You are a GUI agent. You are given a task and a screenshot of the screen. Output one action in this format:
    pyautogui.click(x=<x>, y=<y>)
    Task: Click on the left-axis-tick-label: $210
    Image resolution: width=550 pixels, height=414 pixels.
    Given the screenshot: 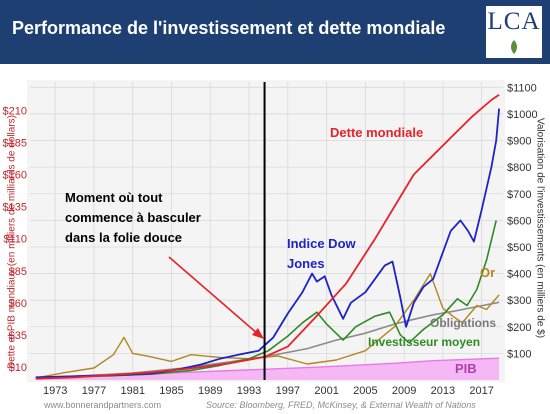 What is the action you would take?
    pyautogui.click(x=15, y=111)
    